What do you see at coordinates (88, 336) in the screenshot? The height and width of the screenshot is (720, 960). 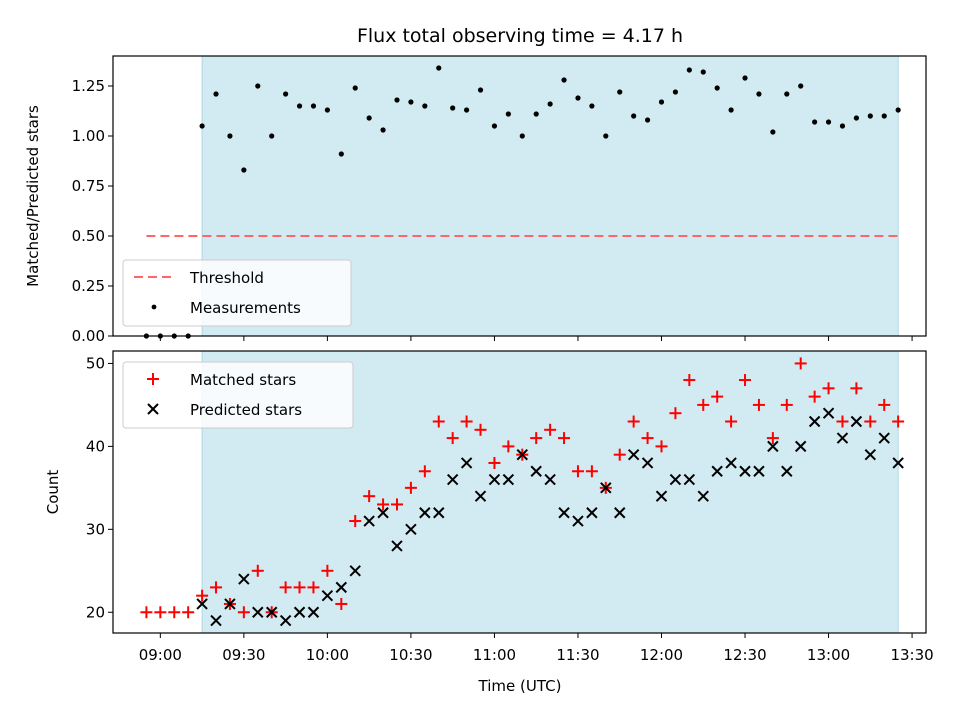 I see `y-tick-label: 0.00` at bounding box center [88, 336].